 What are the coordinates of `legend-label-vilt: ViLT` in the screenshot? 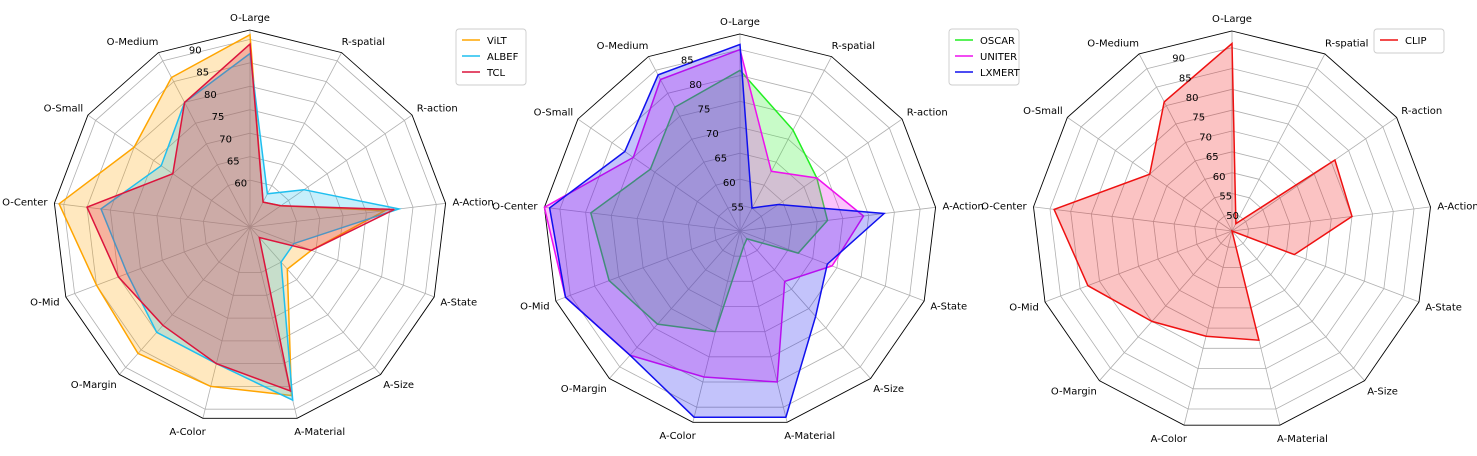 It's located at (497, 41).